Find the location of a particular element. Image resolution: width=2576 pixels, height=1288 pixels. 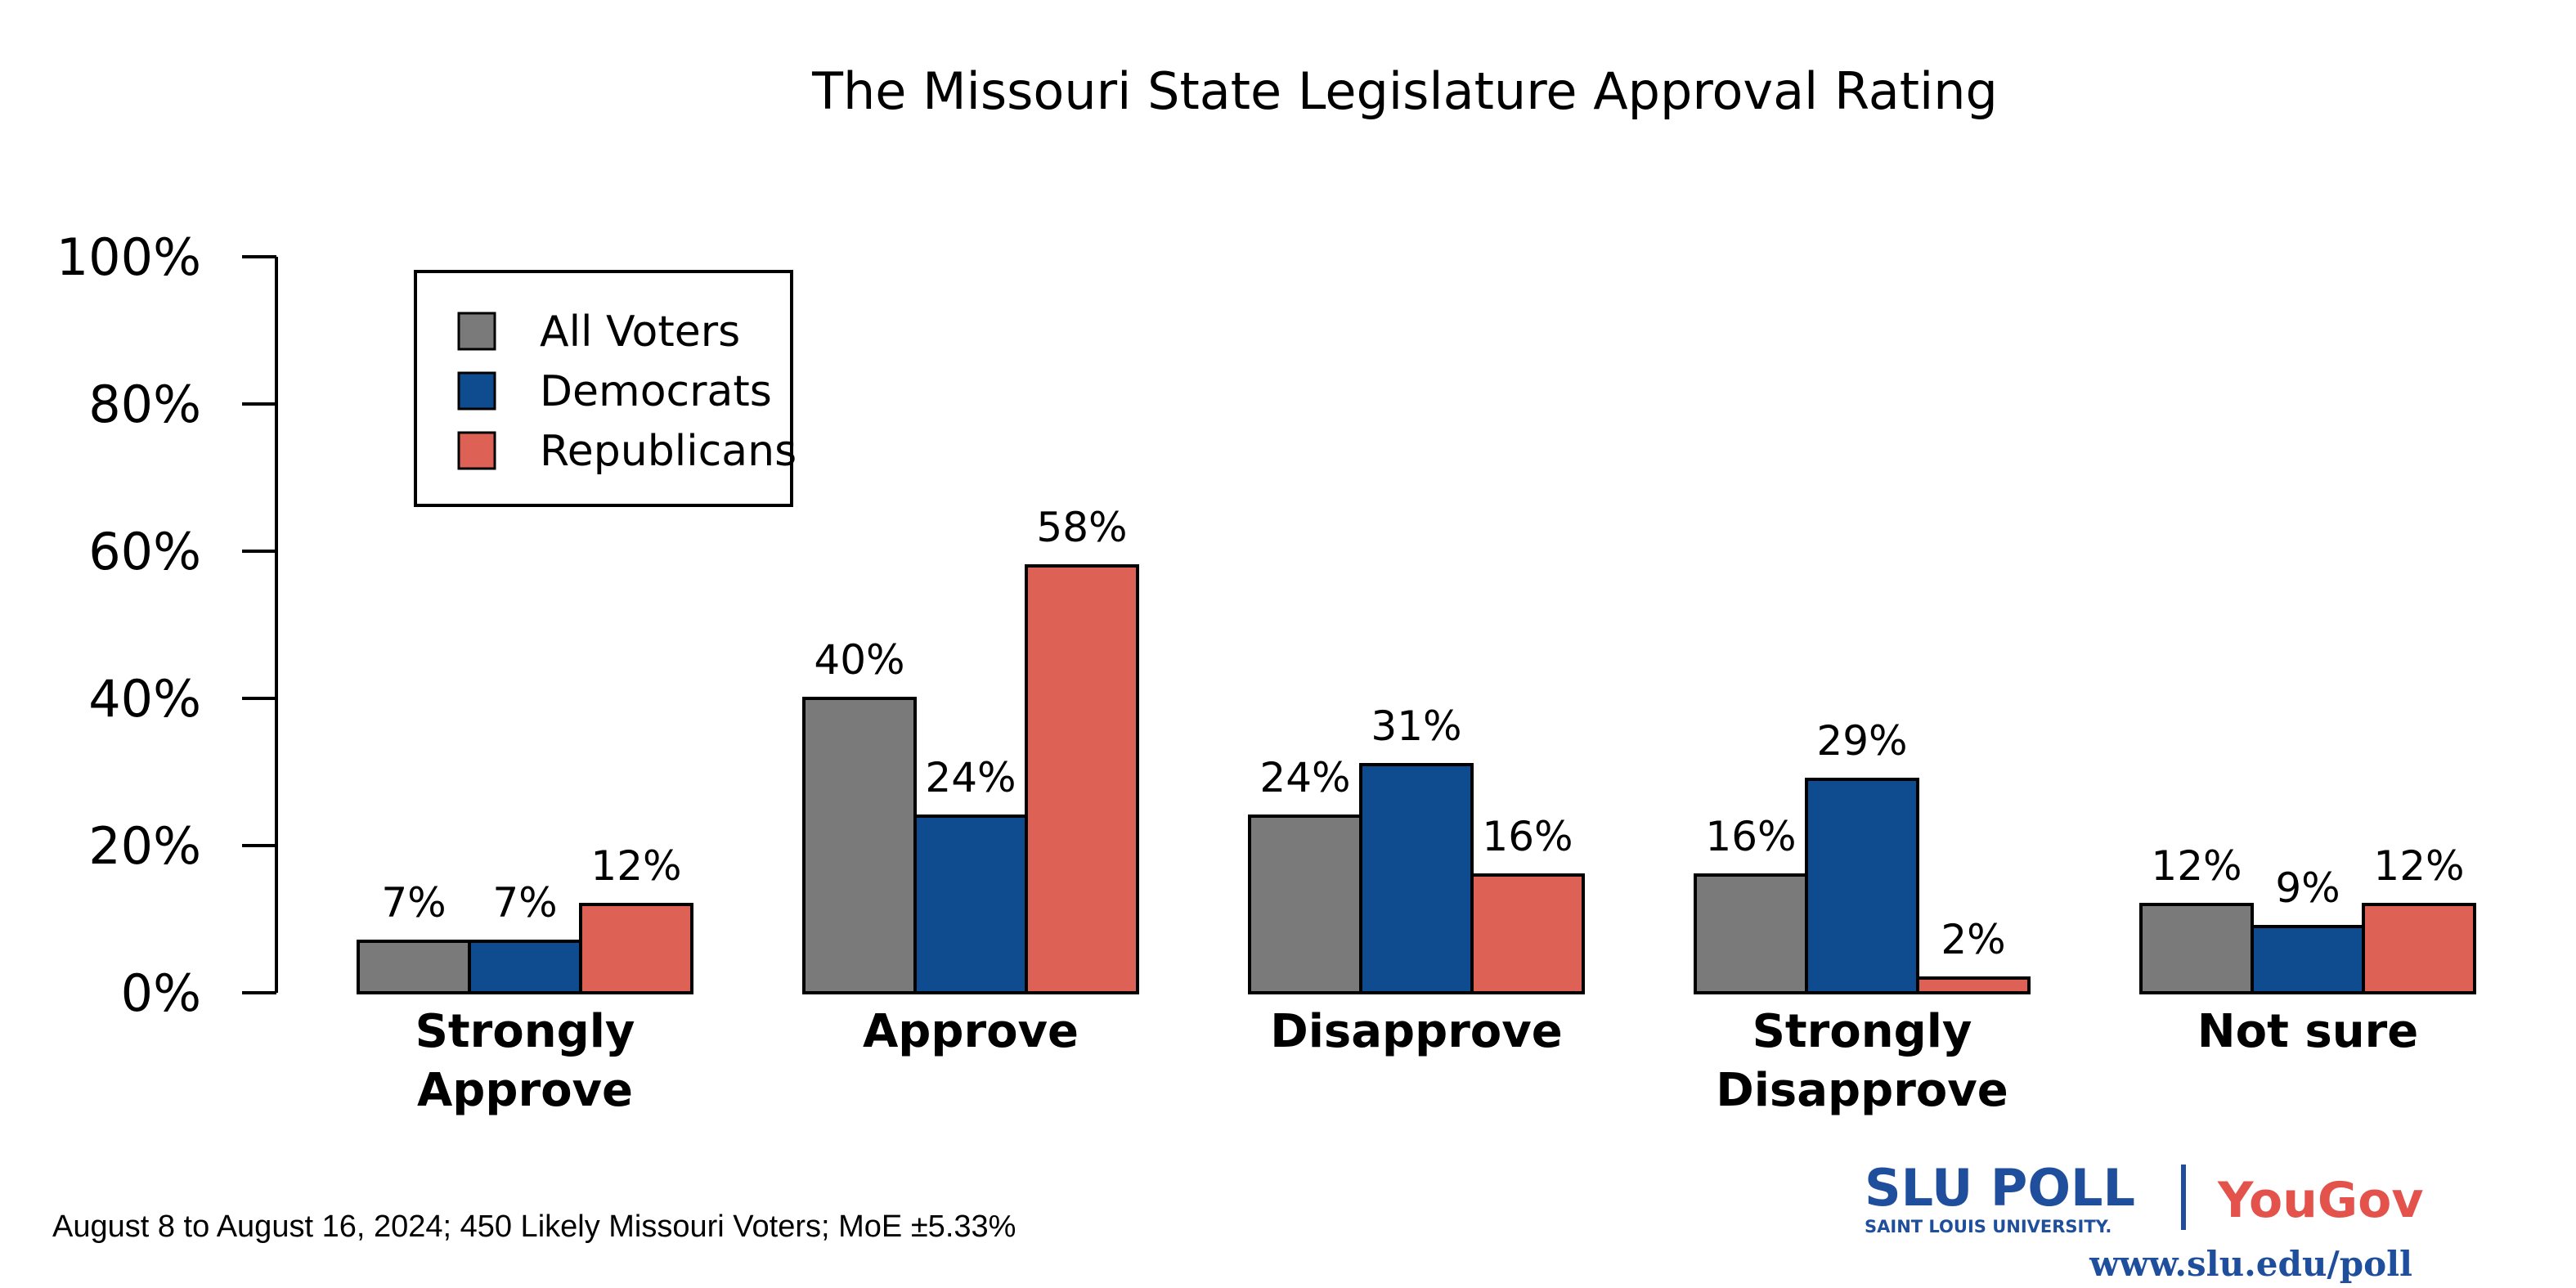

legend-label: Democrats is located at coordinates (656, 391).